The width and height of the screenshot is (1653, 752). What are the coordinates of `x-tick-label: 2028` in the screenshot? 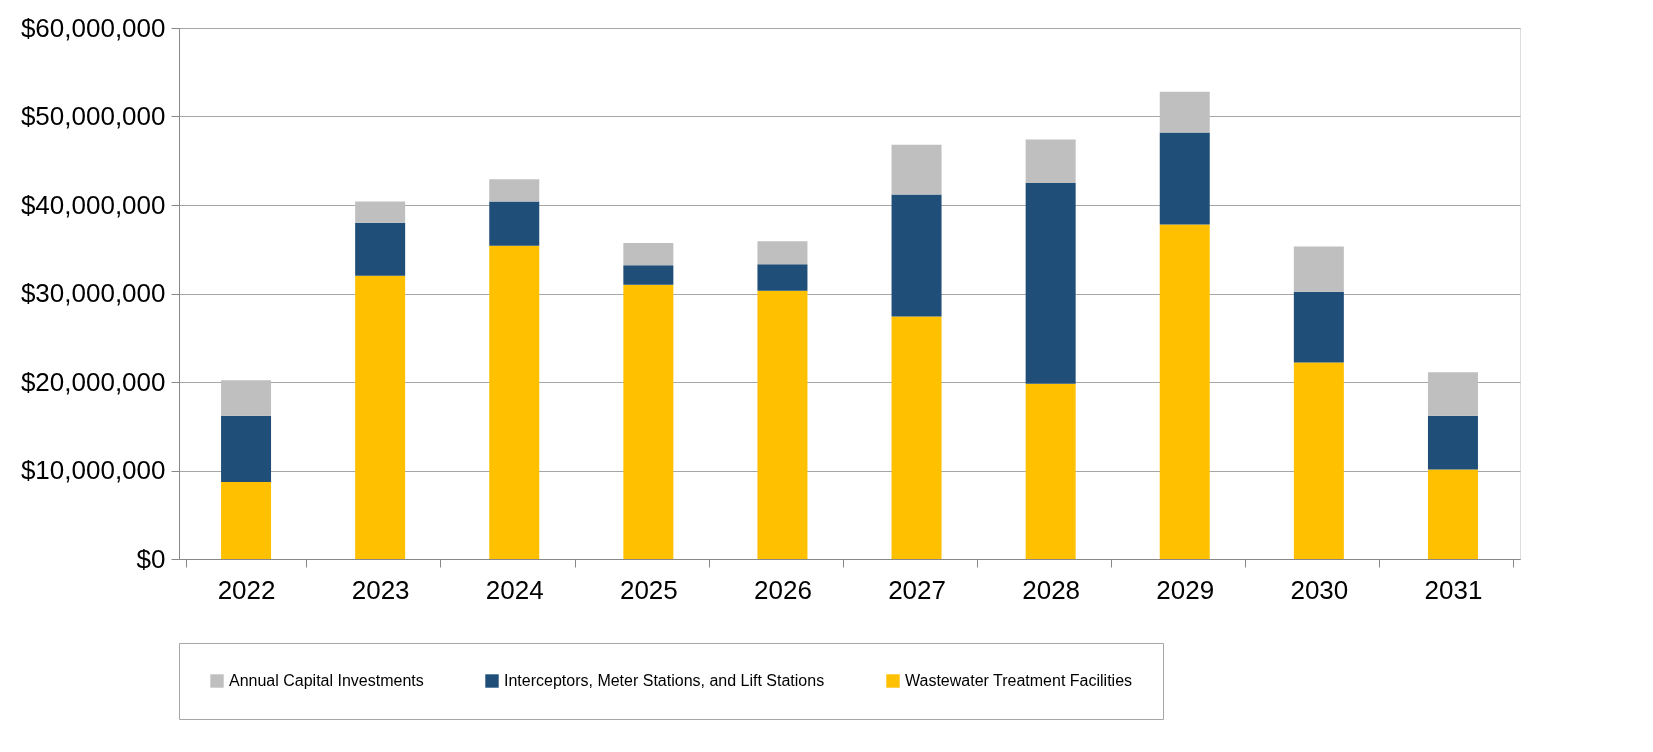 It's located at (1051, 589).